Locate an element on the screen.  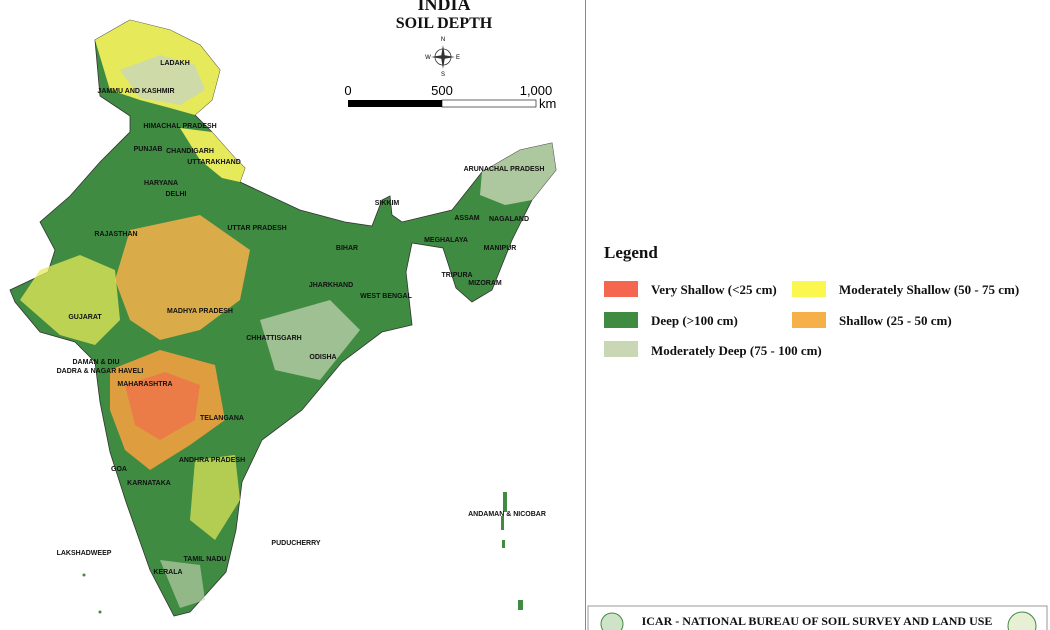
compass-w: W is located at coordinates (428, 58).